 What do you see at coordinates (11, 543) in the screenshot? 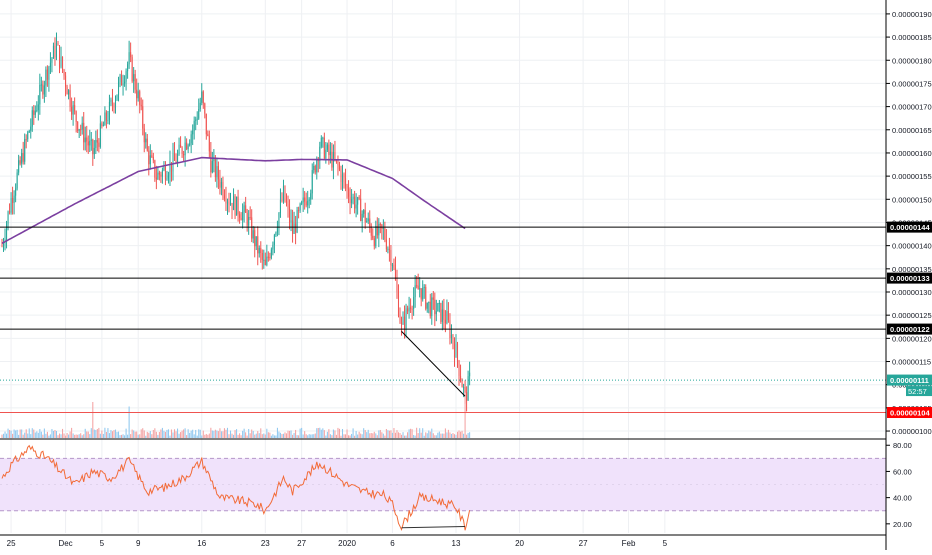
I see `time-tick-label: 25` at bounding box center [11, 543].